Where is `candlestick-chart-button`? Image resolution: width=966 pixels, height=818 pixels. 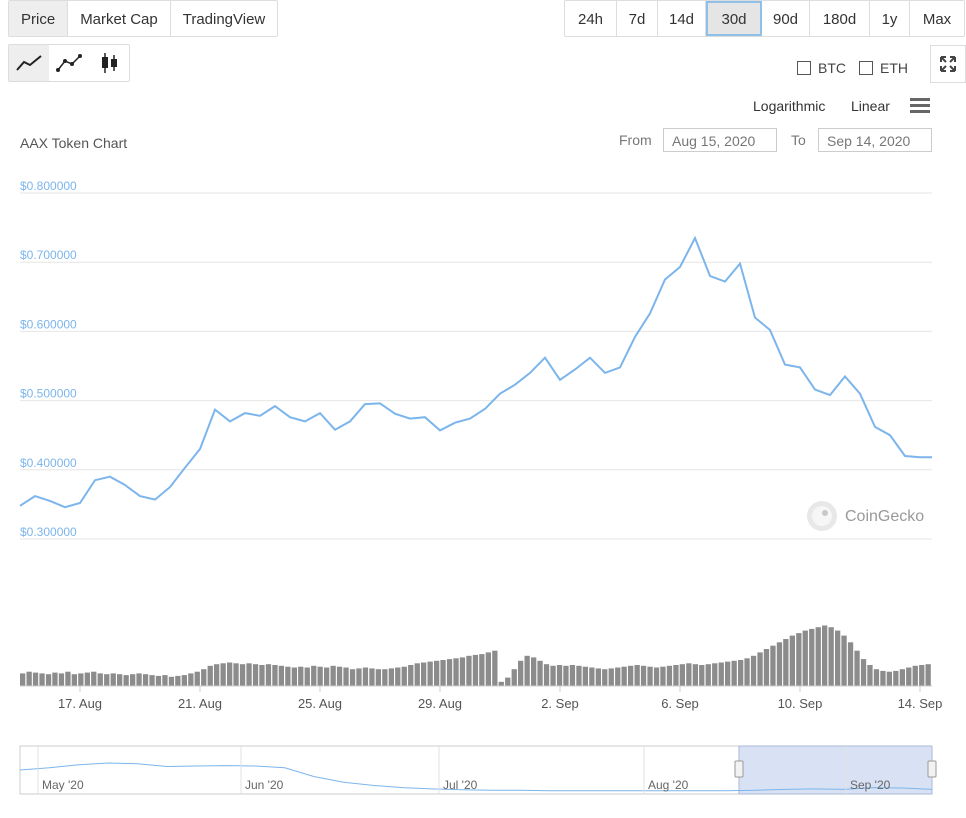
candlestick-chart-button is located at coordinates (109, 63).